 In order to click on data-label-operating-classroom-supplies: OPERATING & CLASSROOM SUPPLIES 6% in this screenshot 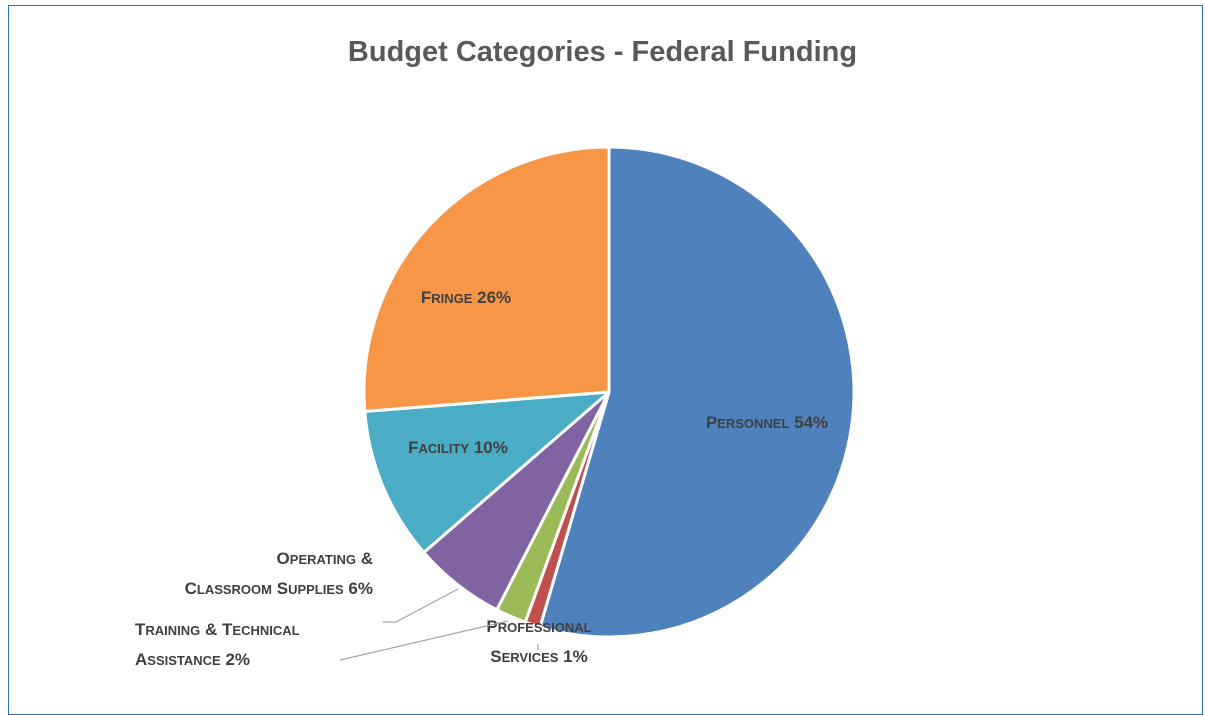, I will do `click(279, 573)`.